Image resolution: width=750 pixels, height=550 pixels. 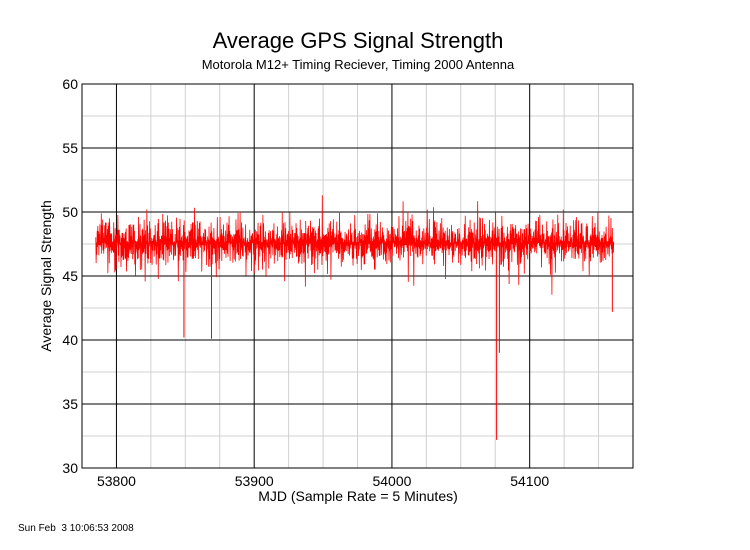 I want to click on x-tick-label: 53900, so click(x=254, y=481).